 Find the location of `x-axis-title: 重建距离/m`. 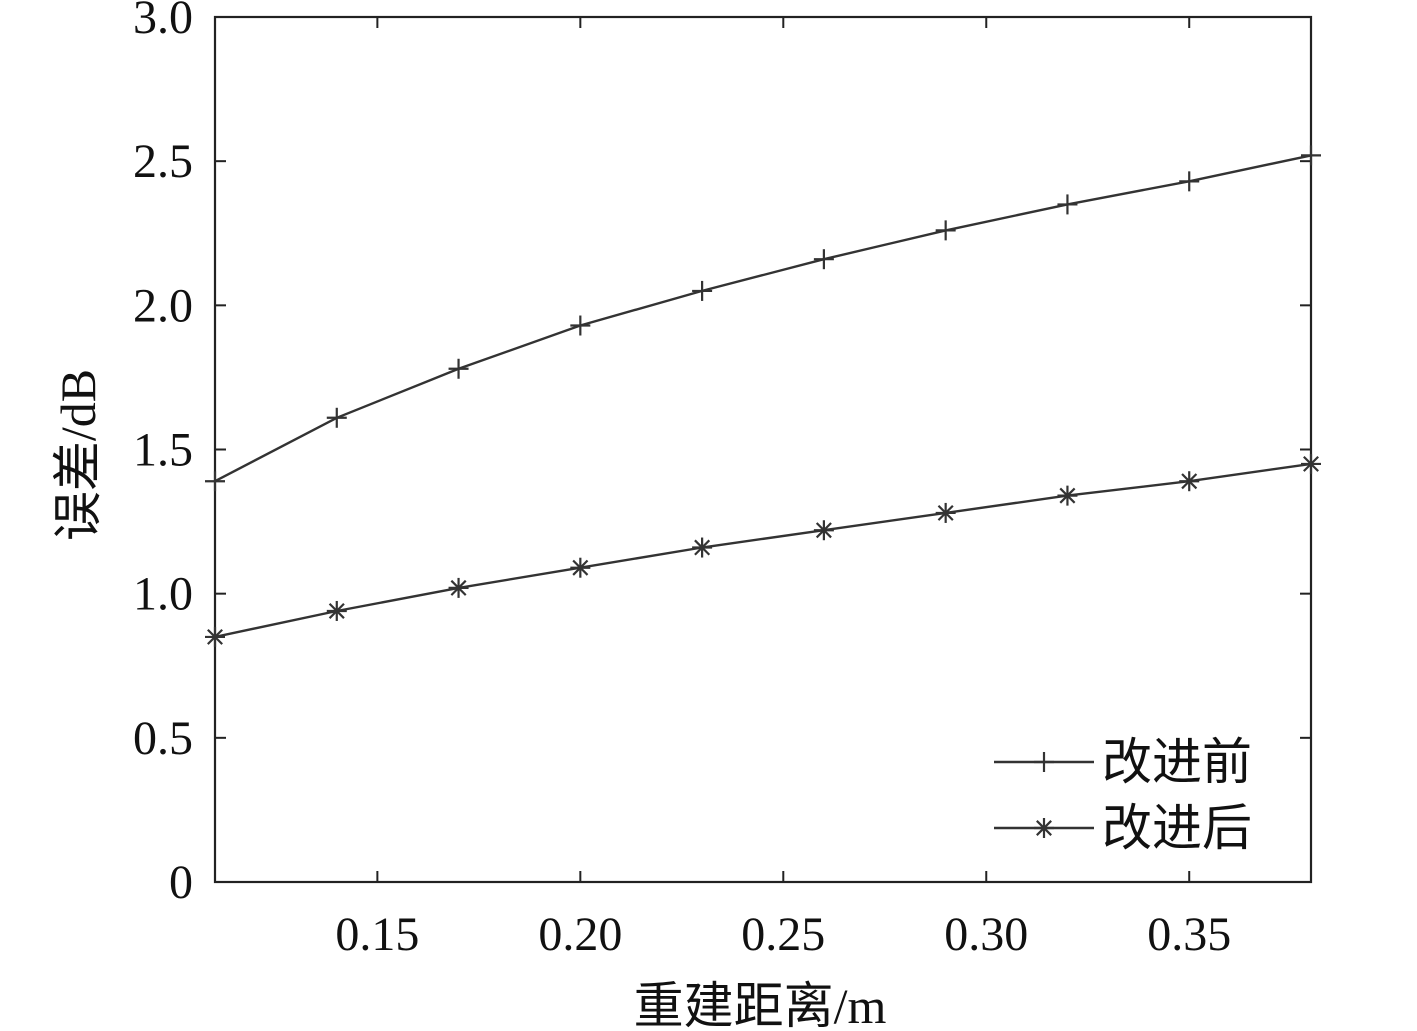

x-axis-title: 重建距离/m is located at coordinates (760, 1004).